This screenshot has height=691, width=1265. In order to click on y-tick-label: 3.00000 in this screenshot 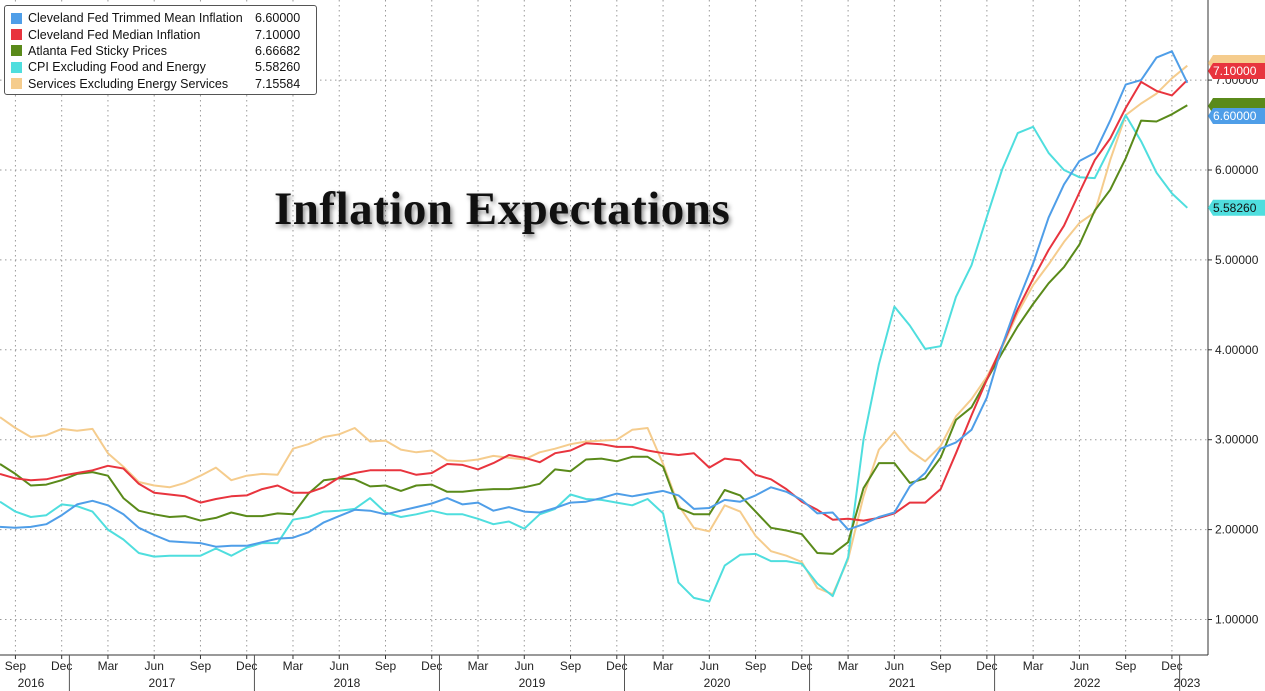, I will do `click(1237, 440)`.